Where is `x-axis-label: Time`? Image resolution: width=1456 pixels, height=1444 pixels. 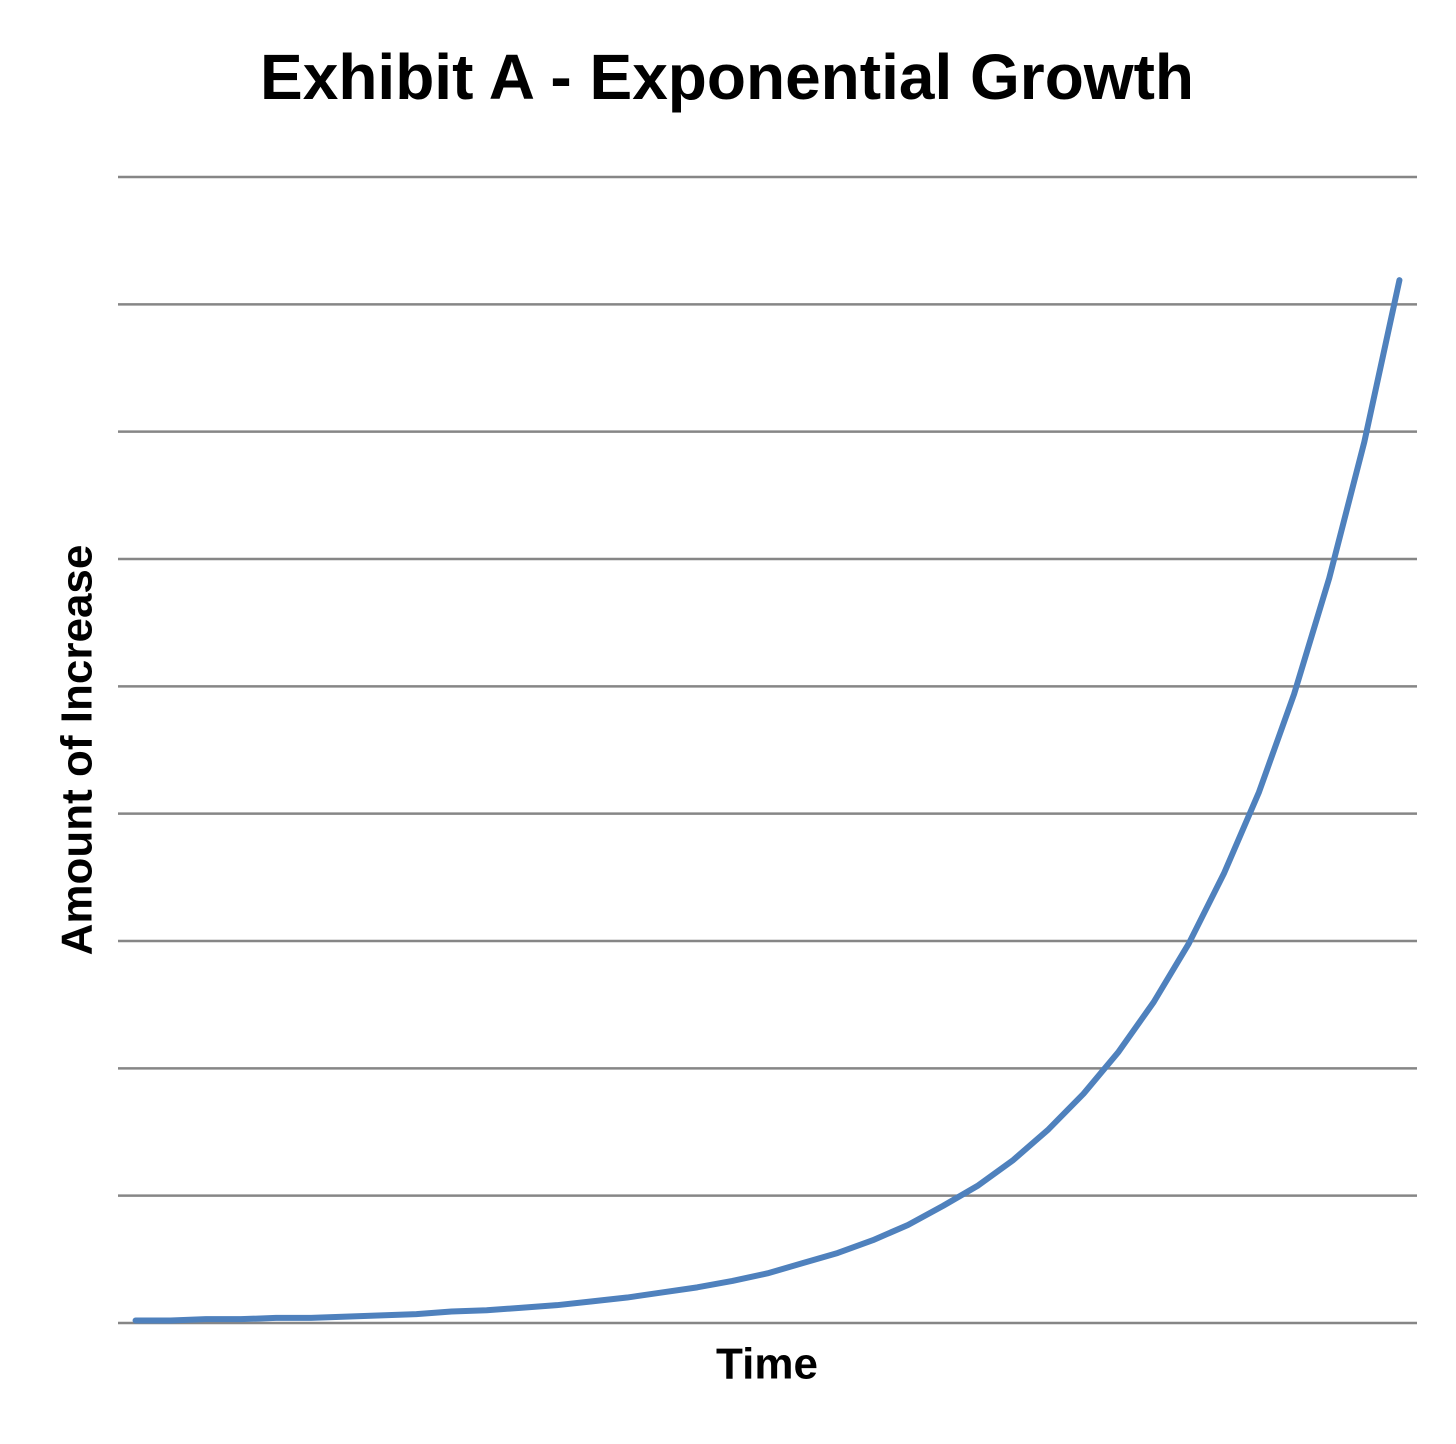 x-axis-label: Time is located at coordinates (767, 1364).